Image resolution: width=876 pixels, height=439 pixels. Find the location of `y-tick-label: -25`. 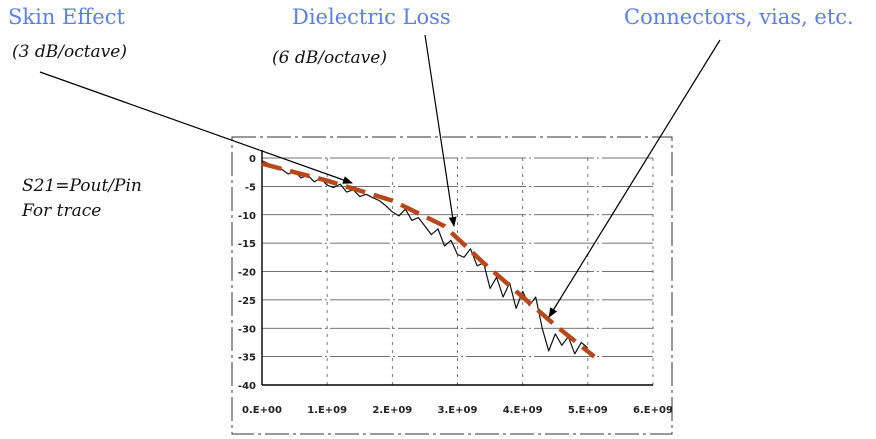

y-tick-label: -25 is located at coordinates (247, 301).